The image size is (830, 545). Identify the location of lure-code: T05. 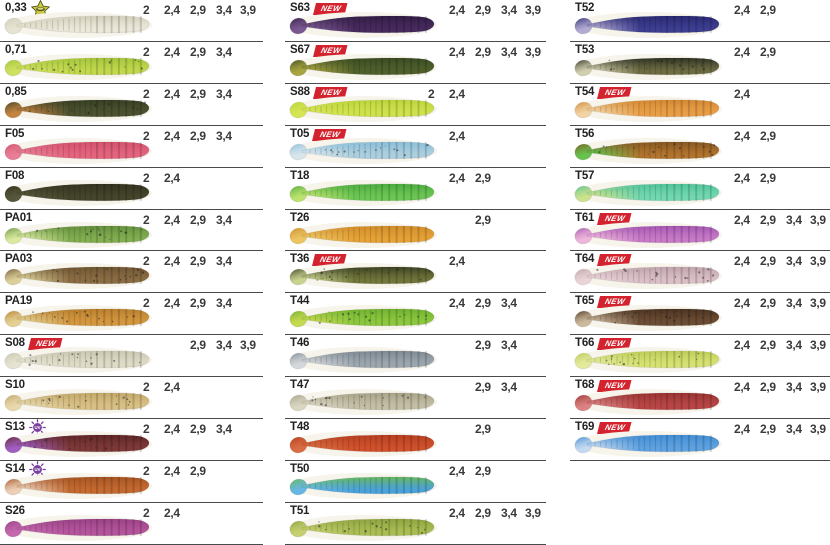
(300, 133).